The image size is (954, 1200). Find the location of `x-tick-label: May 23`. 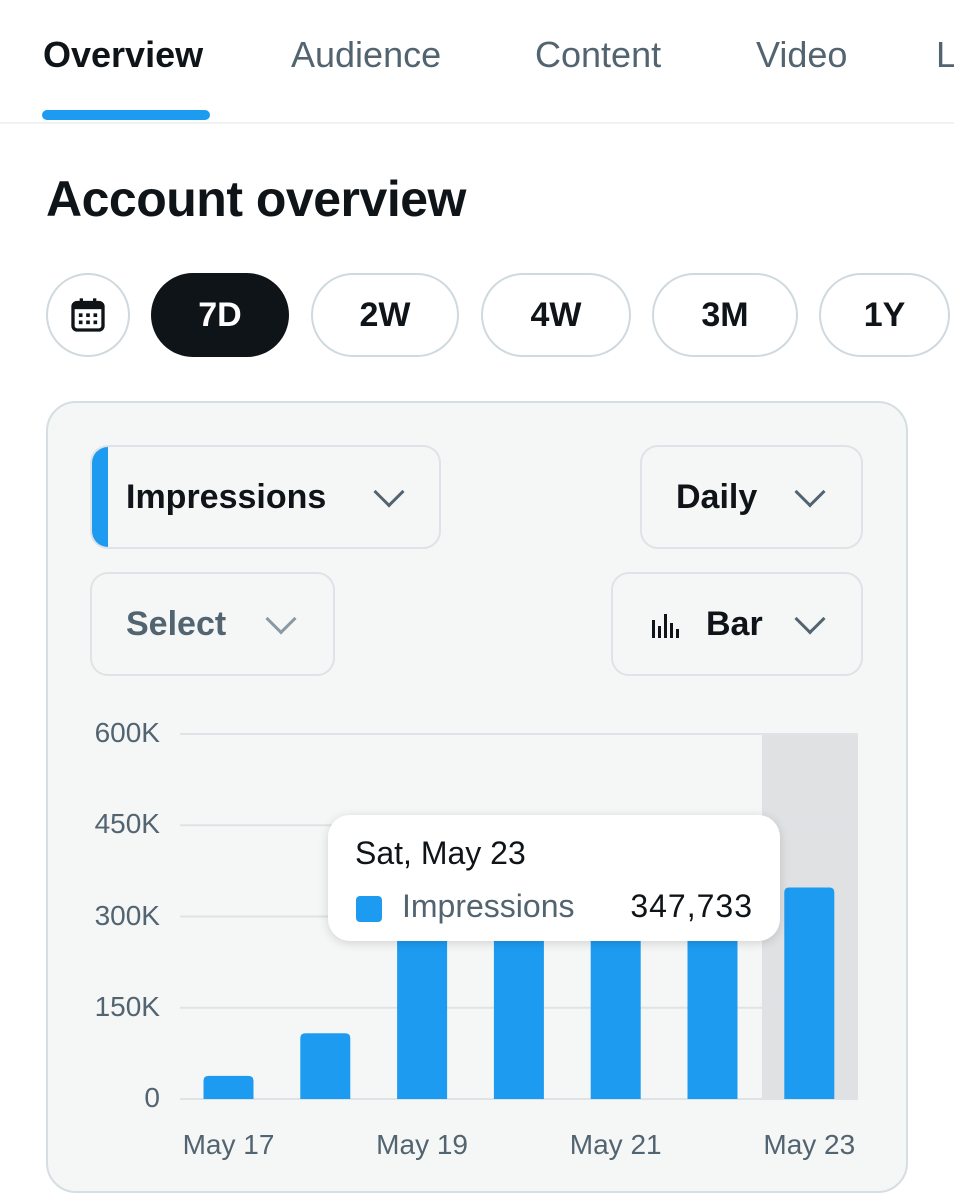

x-tick-label: May 23 is located at coordinates (809, 1144).